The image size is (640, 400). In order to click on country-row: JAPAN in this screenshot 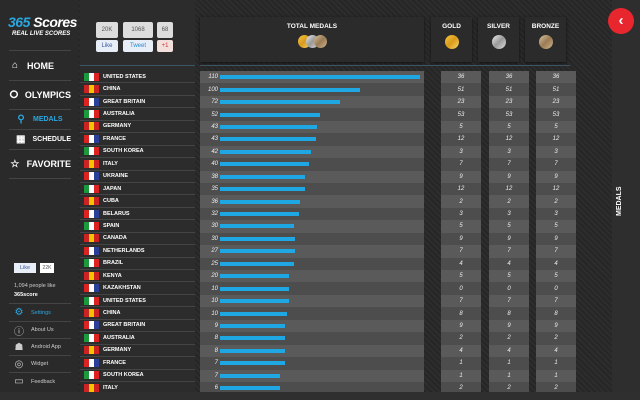, I will do `click(137, 189)`.